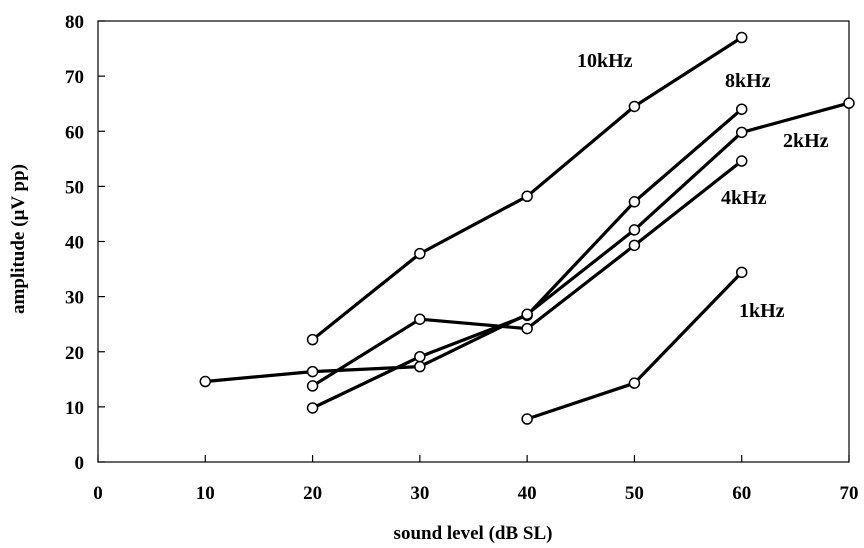  What do you see at coordinates (748, 81) in the screenshot?
I see `series-label-8kHz: 8kHz` at bounding box center [748, 81].